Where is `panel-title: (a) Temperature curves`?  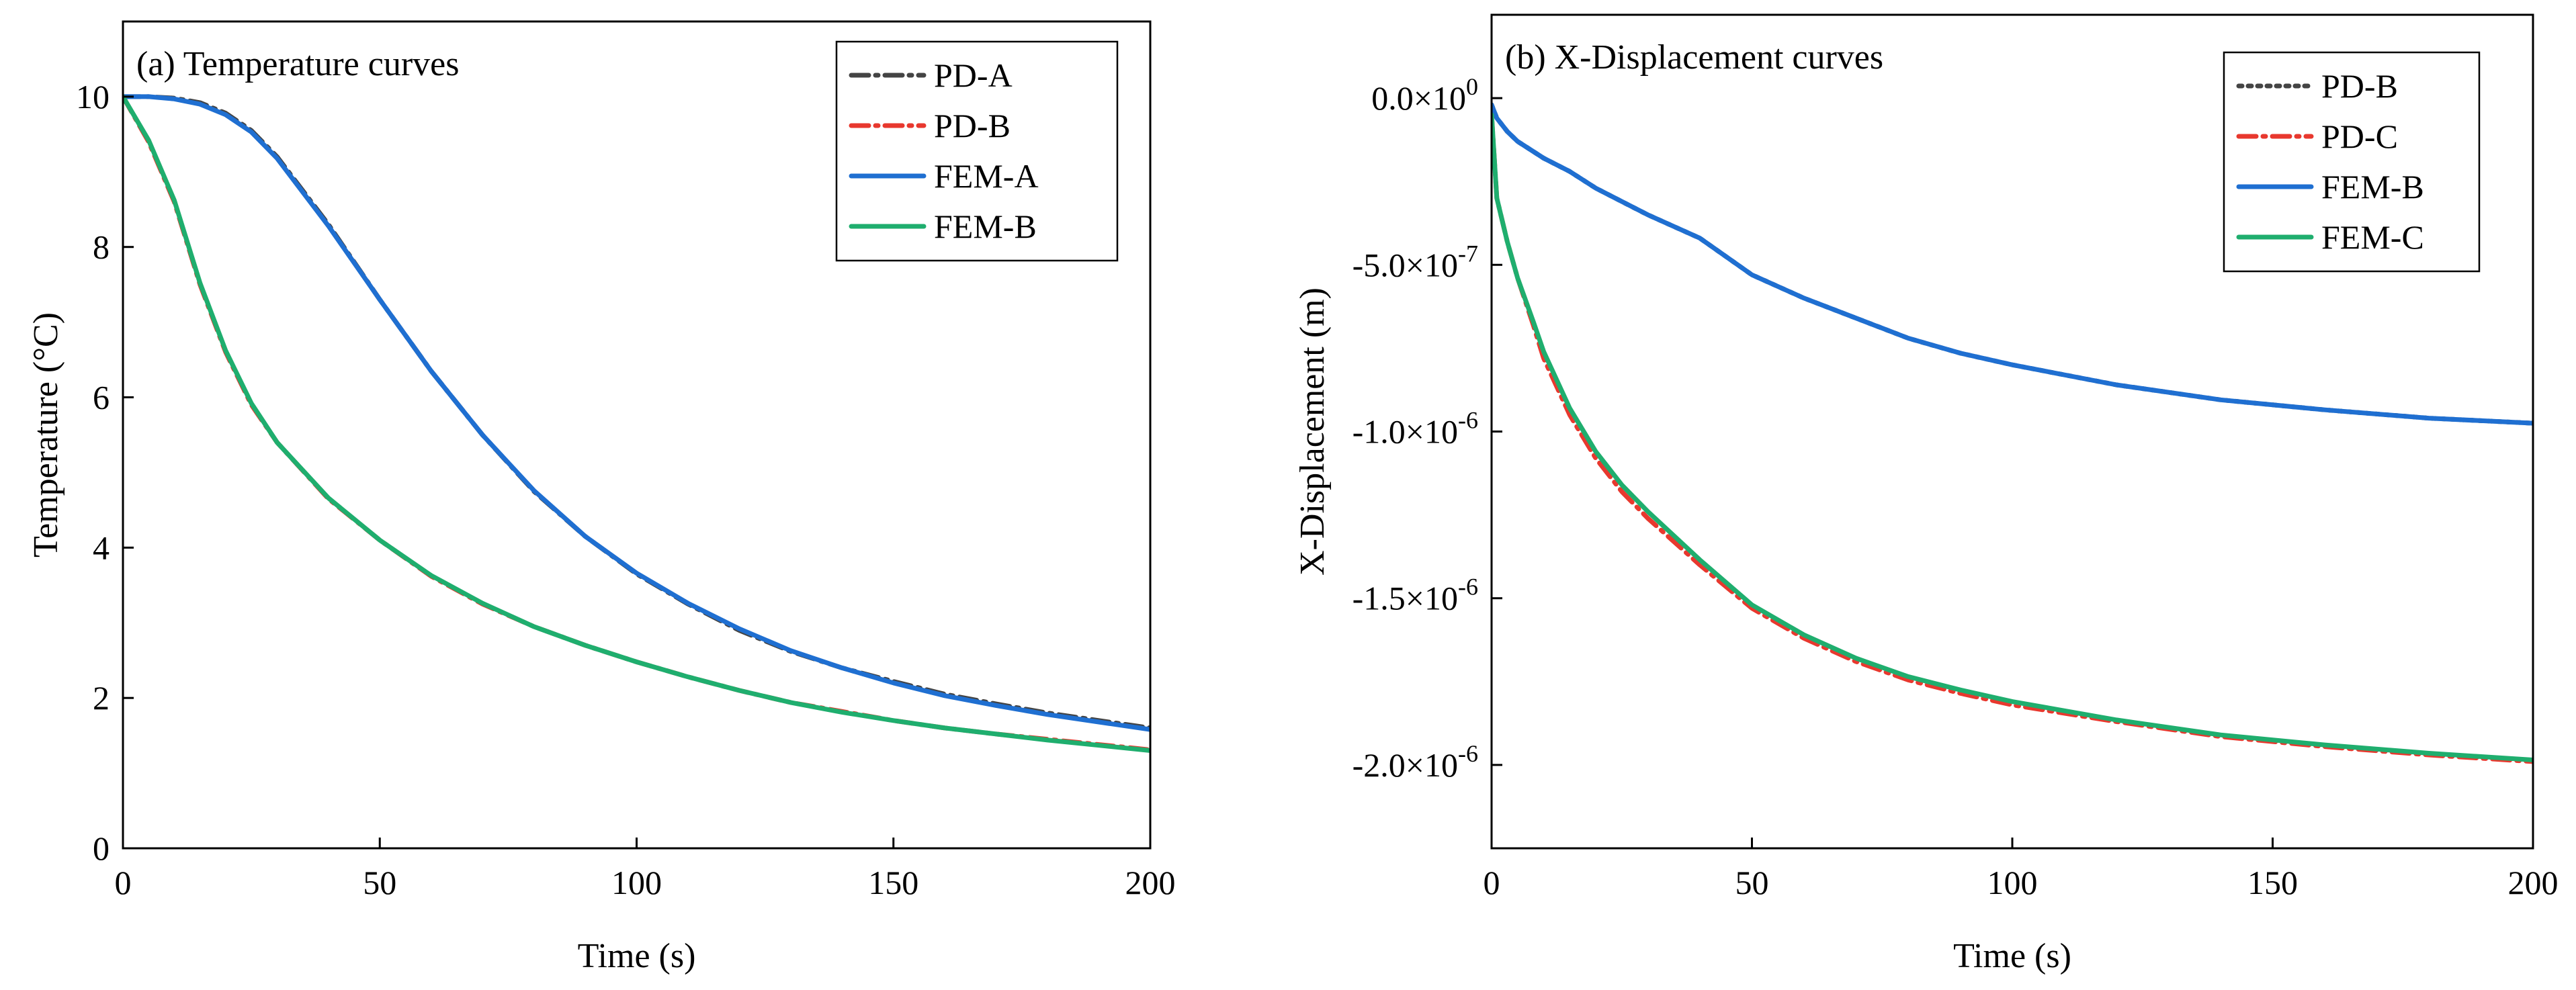
panel-title: (a) Temperature curves is located at coordinates (297, 64).